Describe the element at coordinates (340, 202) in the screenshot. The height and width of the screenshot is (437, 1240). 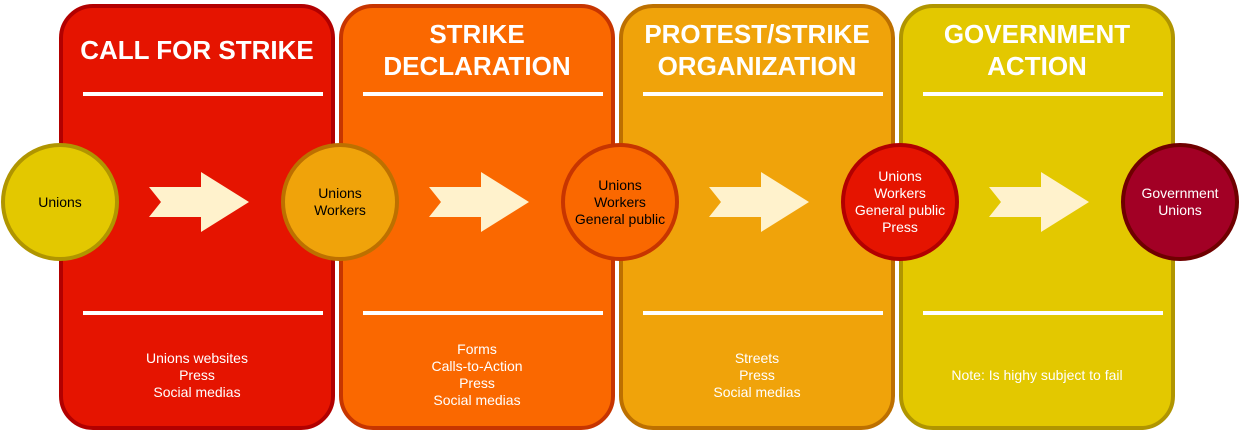
I see `actors-node-unions-workers: Unions Workers` at that location.